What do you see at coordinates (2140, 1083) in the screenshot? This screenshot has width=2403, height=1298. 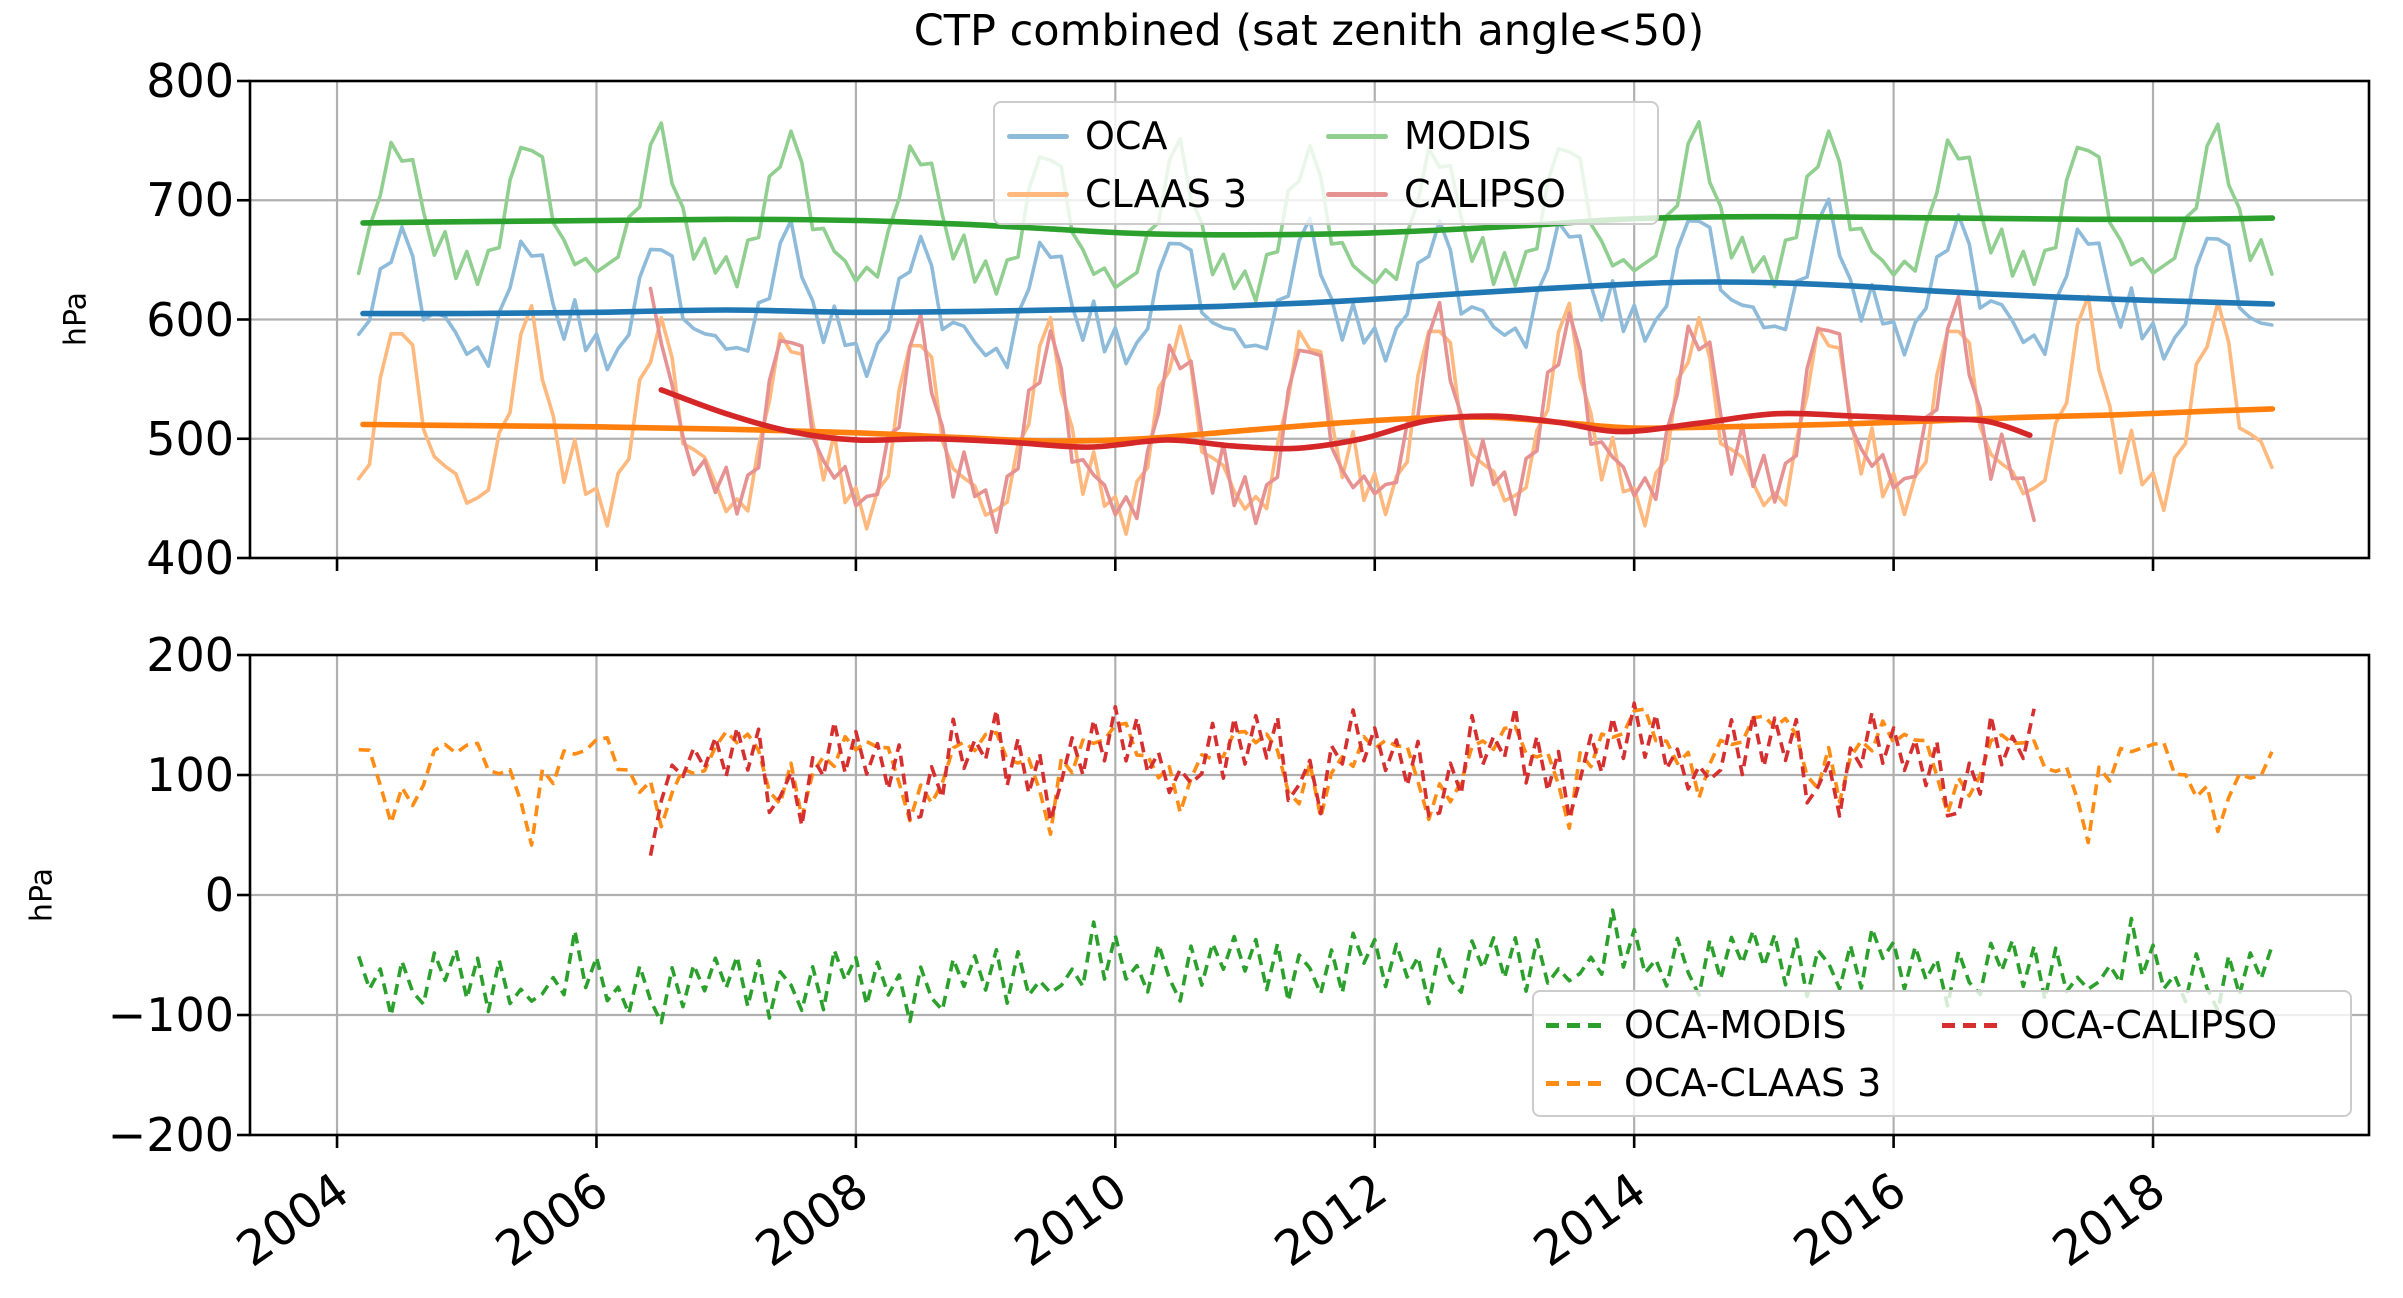 I see `legend-entry-empty` at bounding box center [2140, 1083].